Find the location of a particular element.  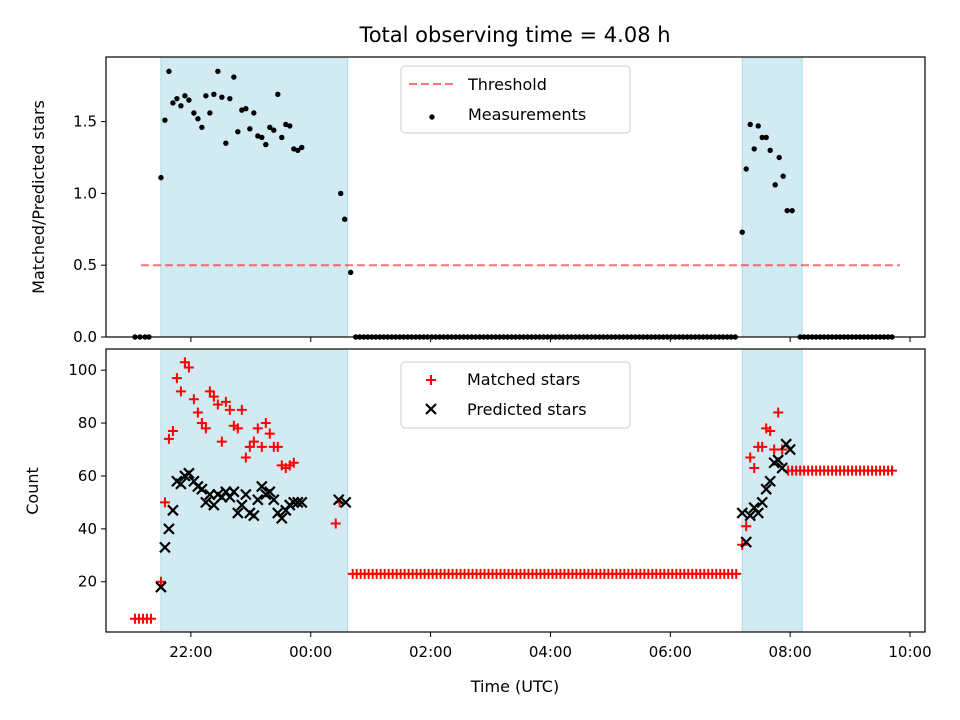

y-tick-label: 0.5 is located at coordinates (85, 265).